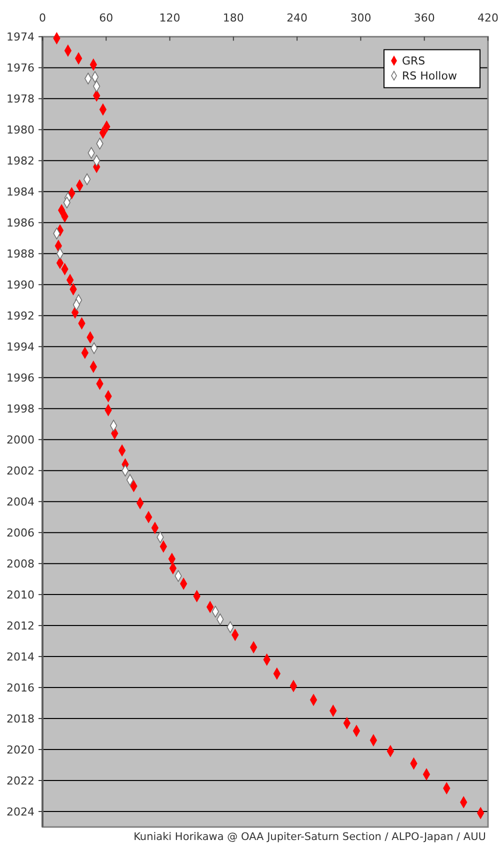 The image size is (499, 846). Describe the element at coordinates (20, 161) in the screenshot. I see `y-tick-label: 1982` at that location.